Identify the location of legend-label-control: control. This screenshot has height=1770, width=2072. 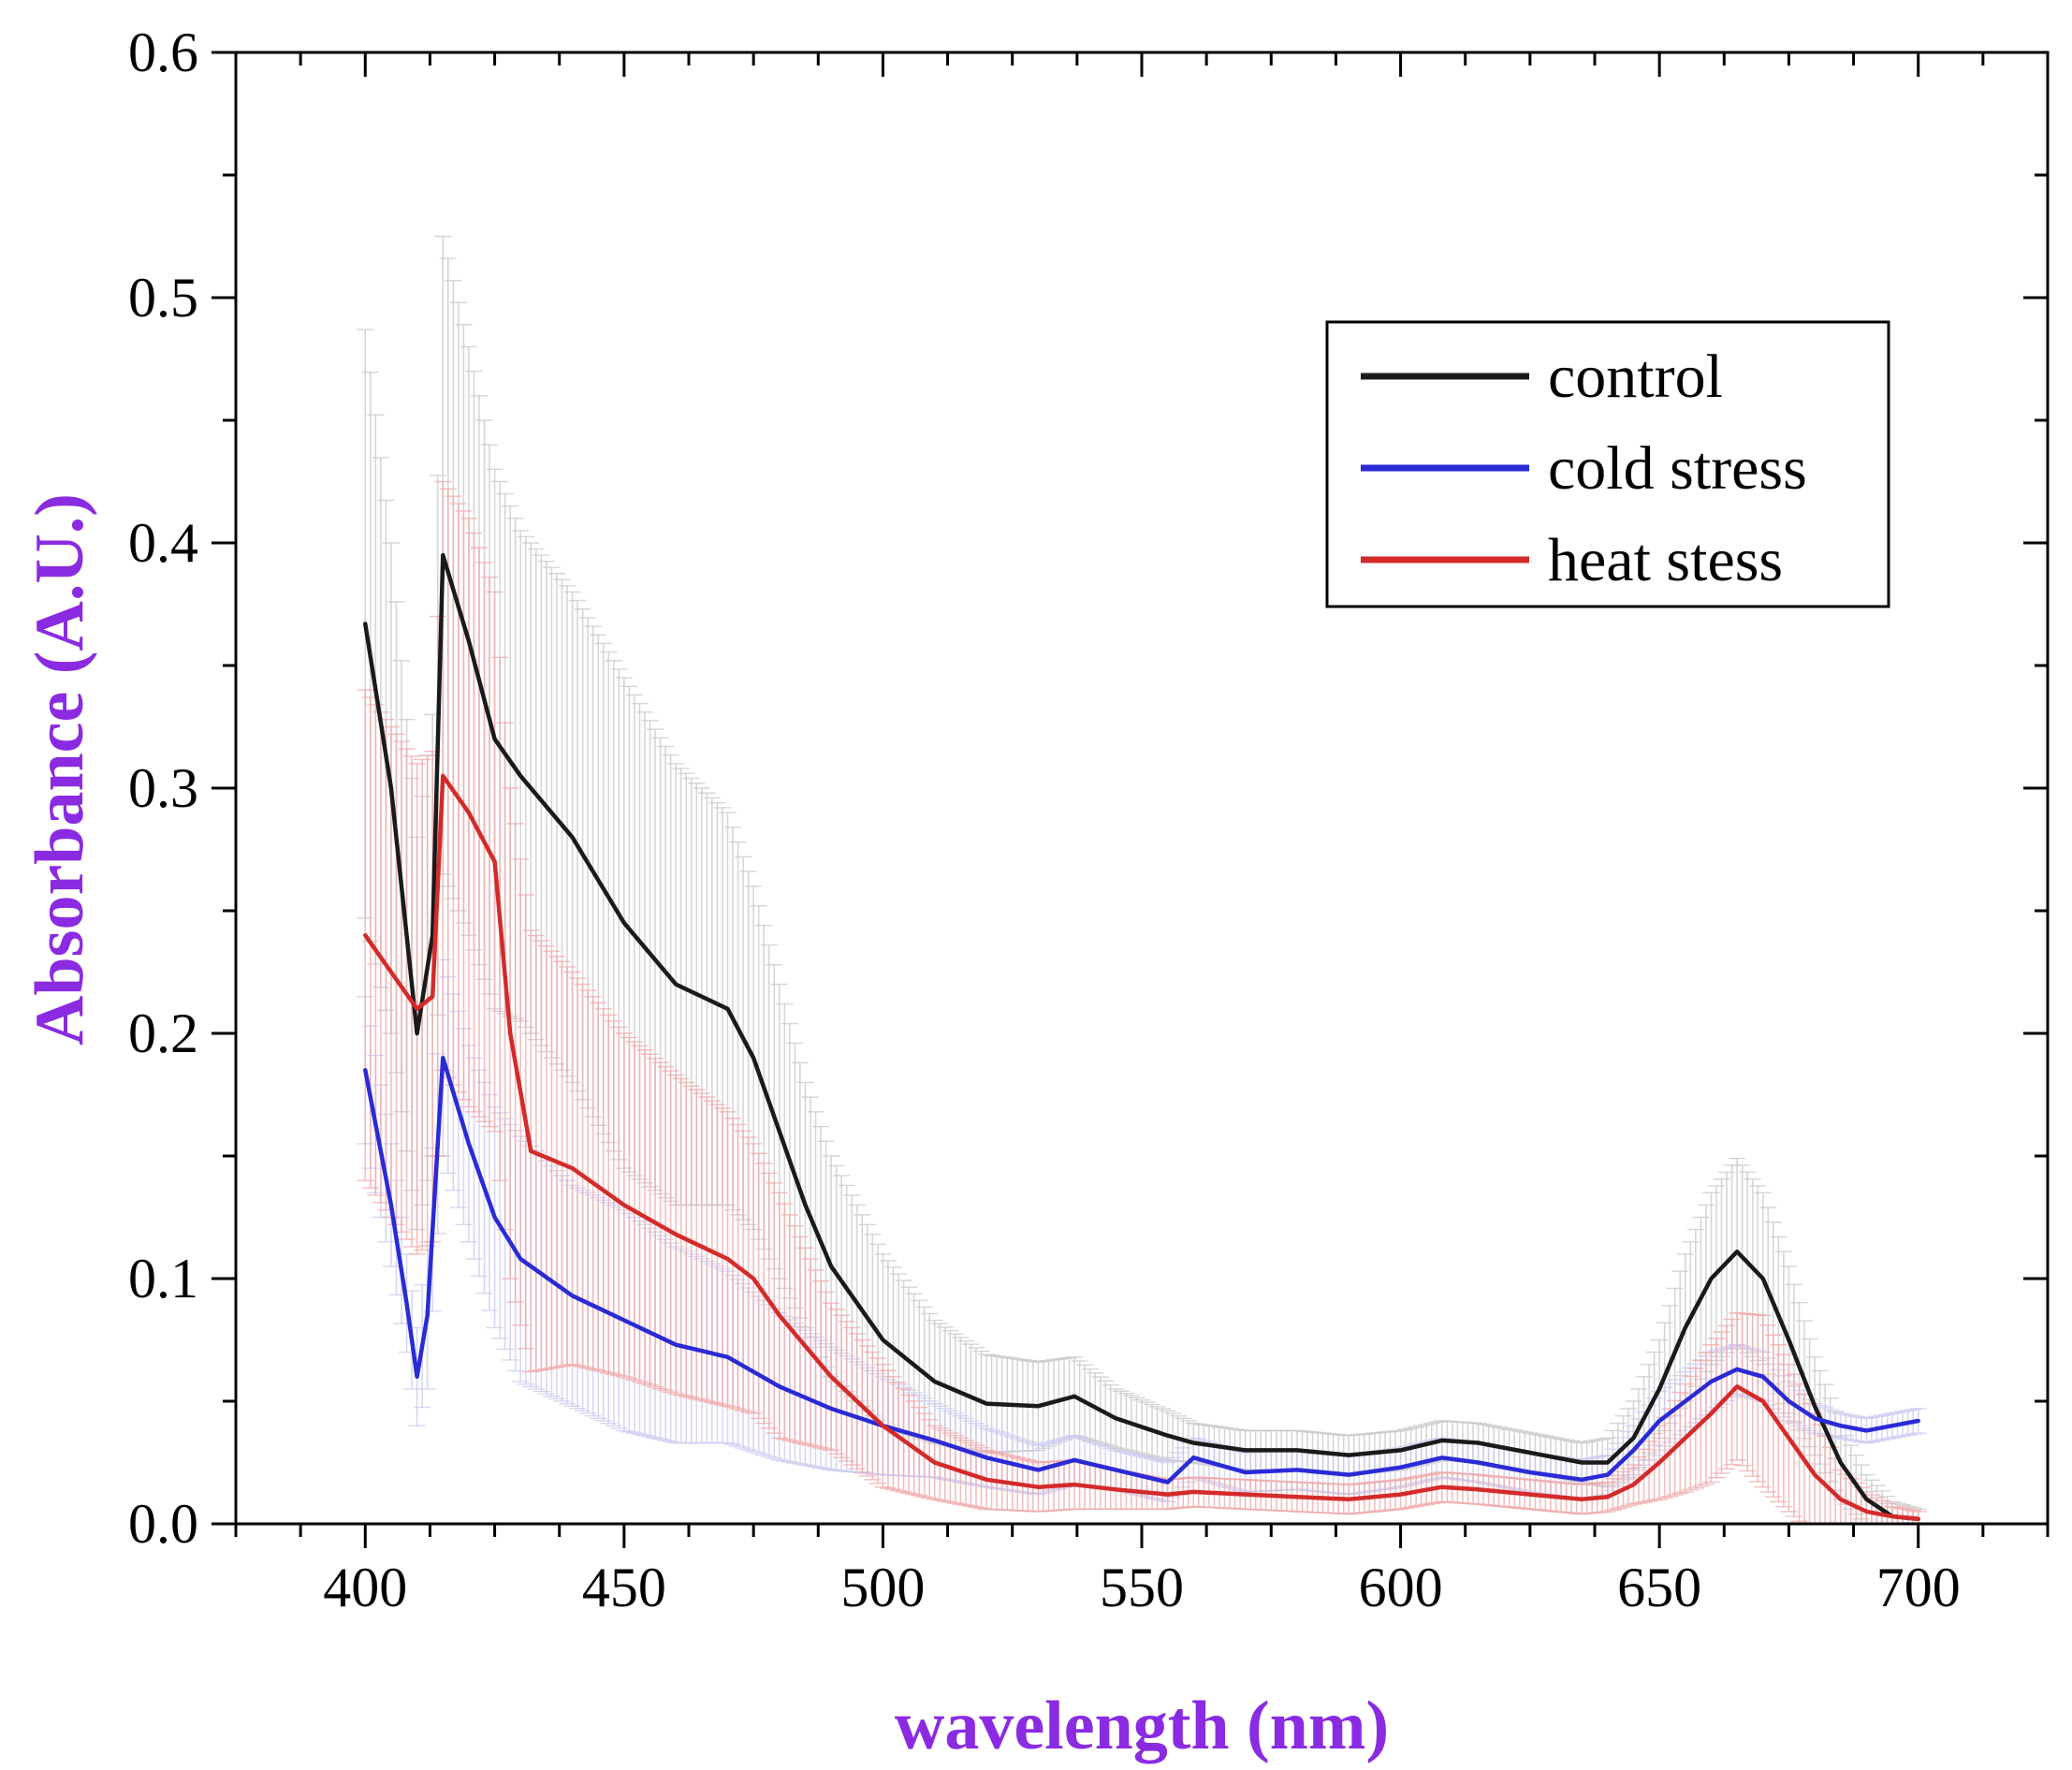
(1635, 377).